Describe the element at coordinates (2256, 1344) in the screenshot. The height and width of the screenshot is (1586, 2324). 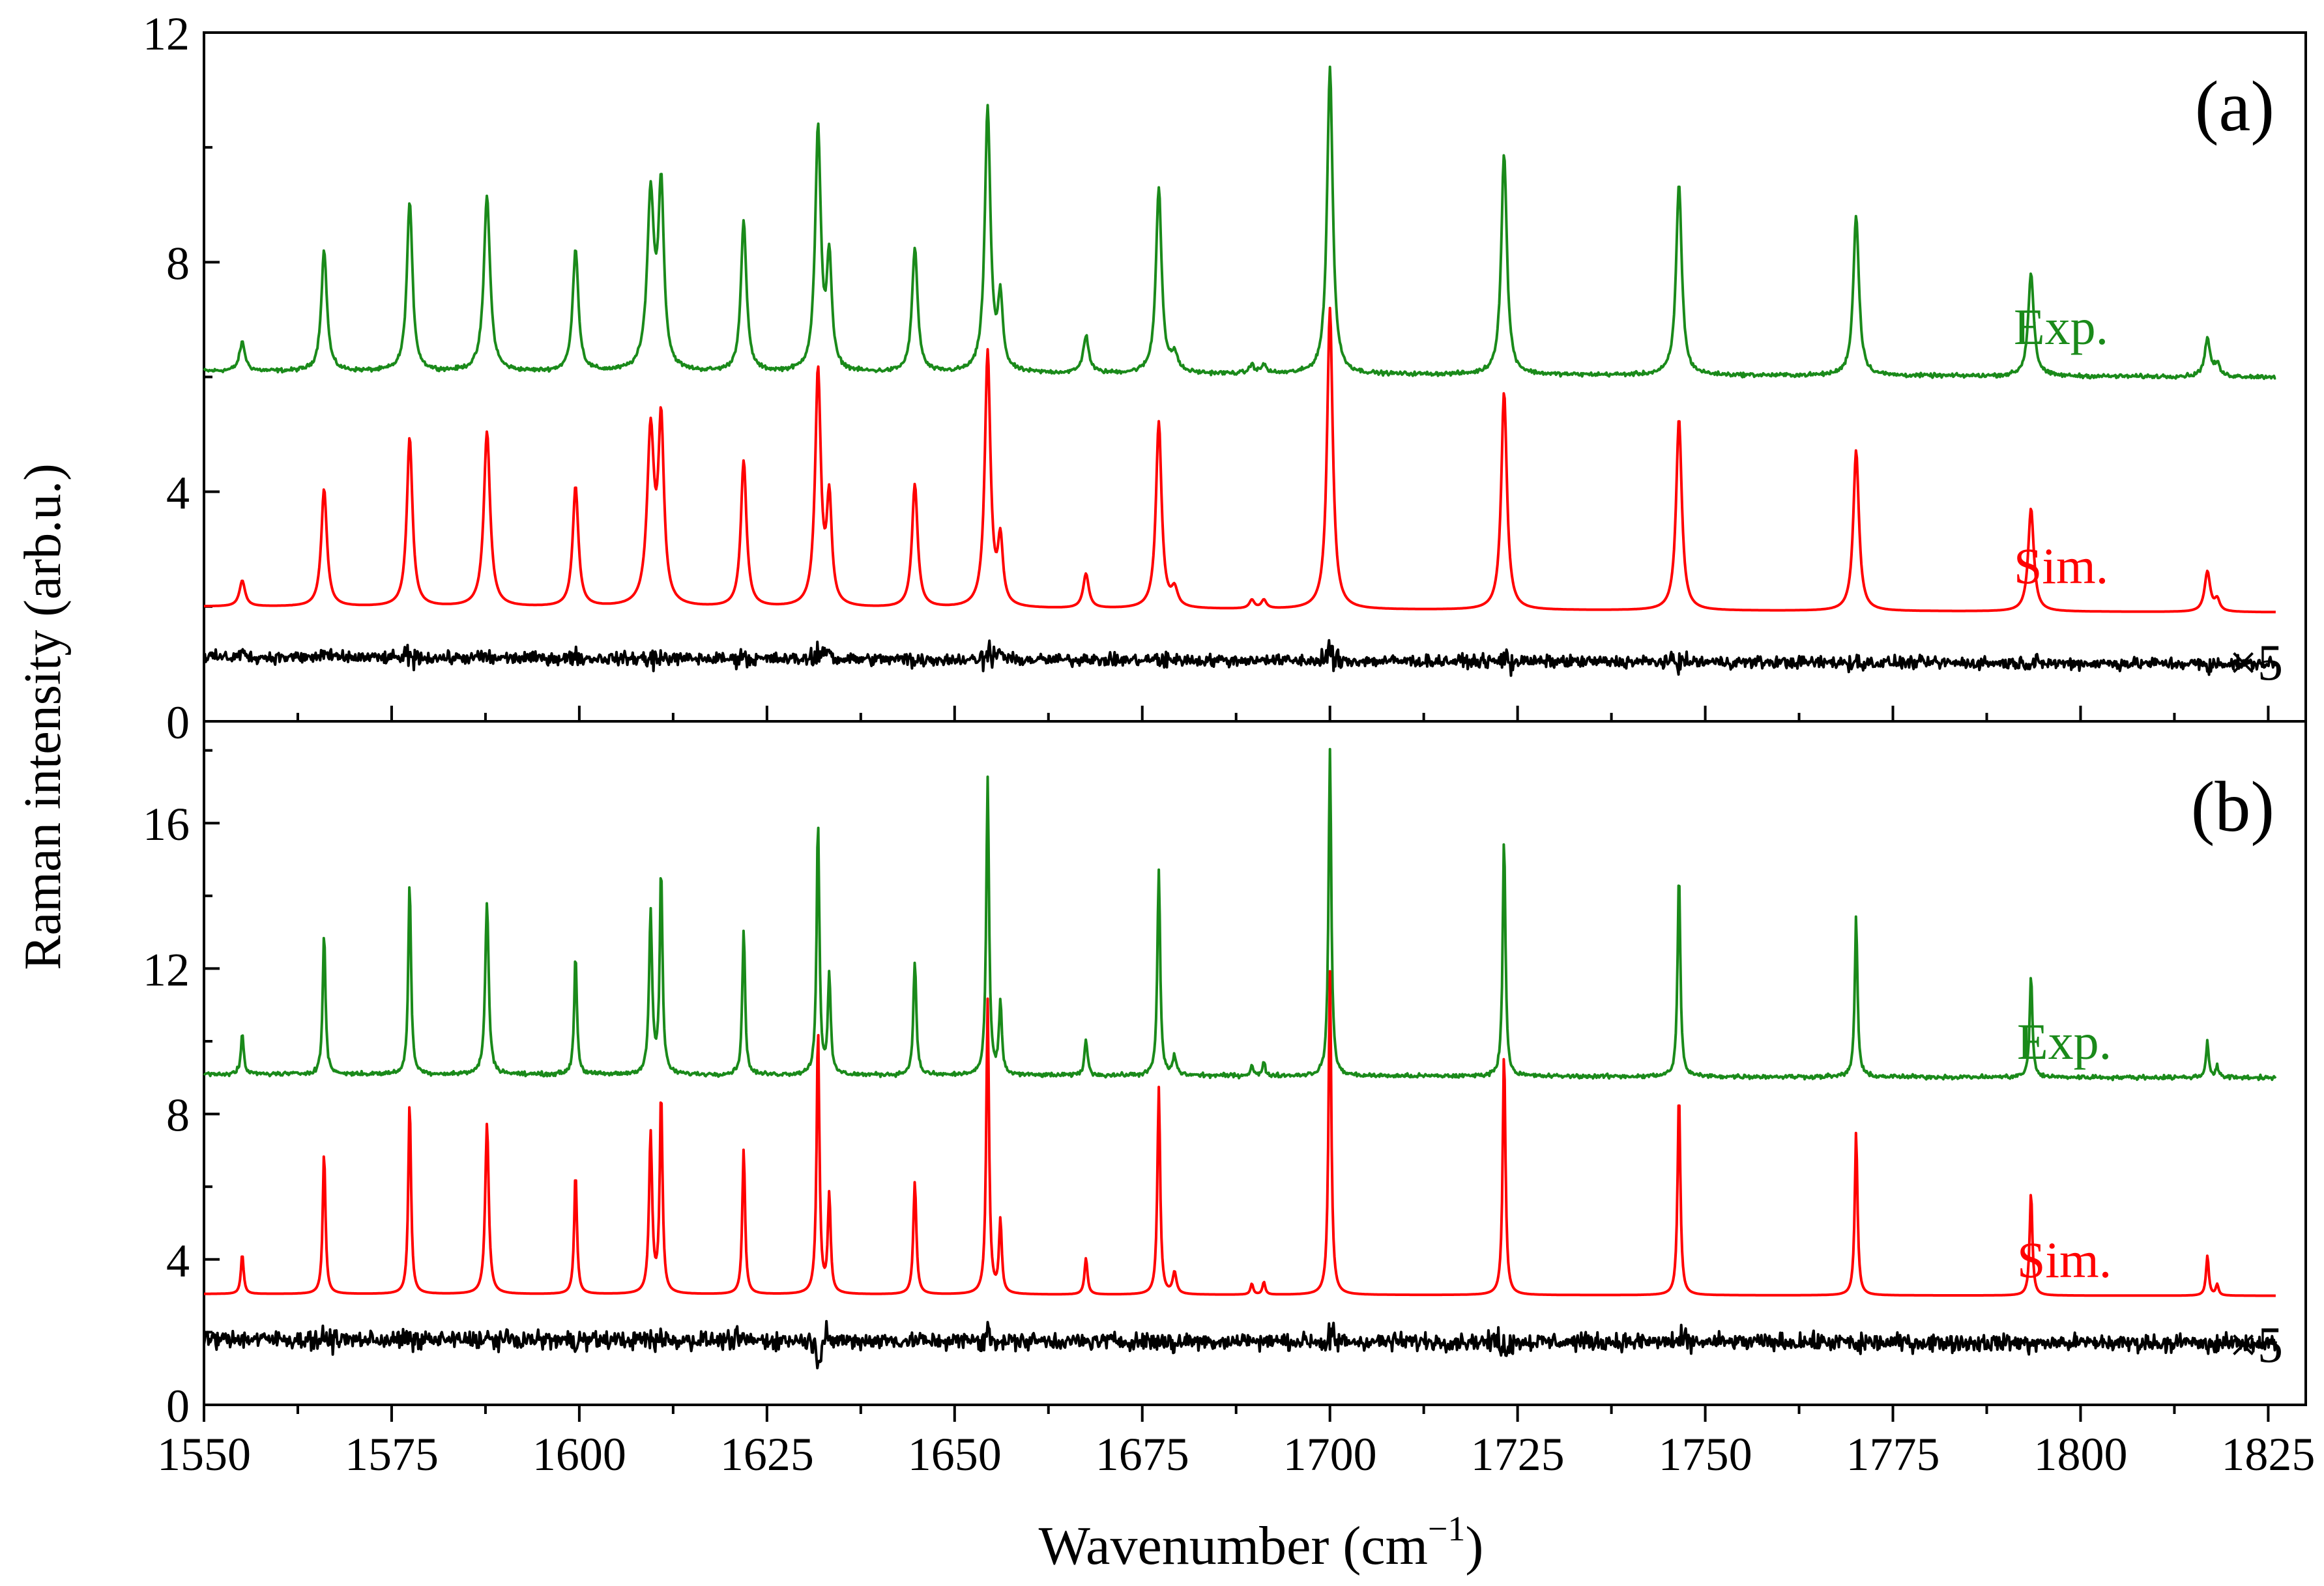
I see `panel-b-residual-label: ×5` at that location.